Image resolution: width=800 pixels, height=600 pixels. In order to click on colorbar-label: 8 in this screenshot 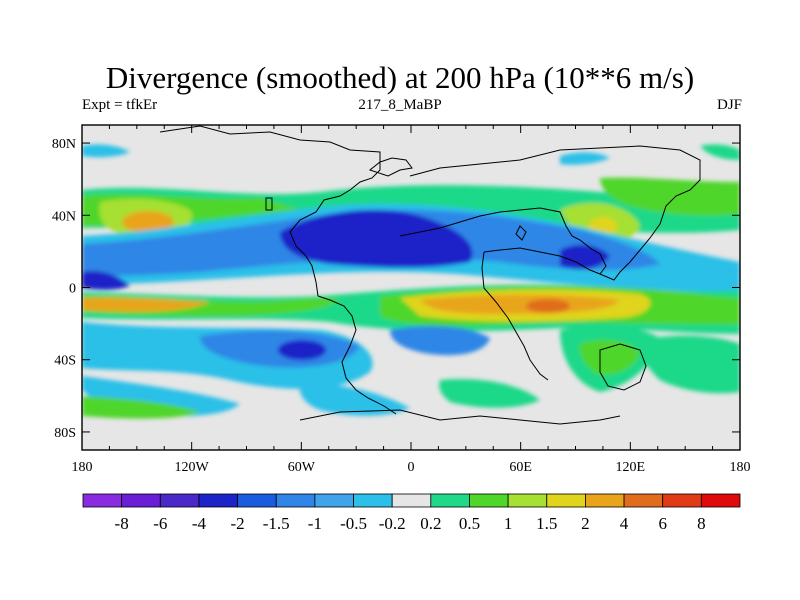, I will do `click(701, 523)`.